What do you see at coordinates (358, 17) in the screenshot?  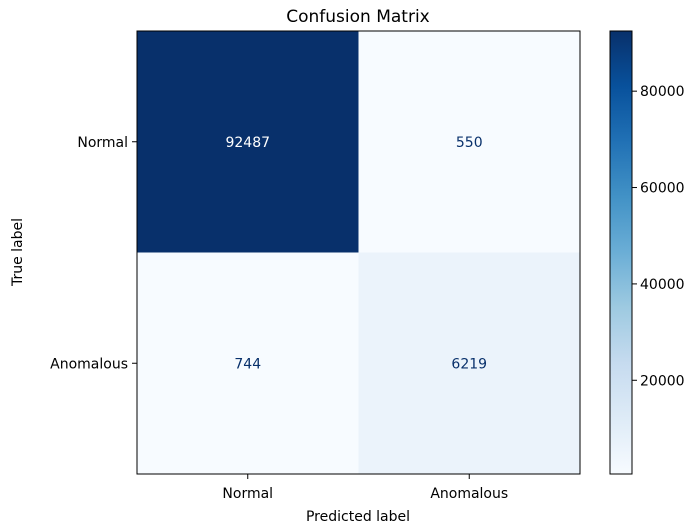 I see `chart-title: Confusion Matrix` at bounding box center [358, 17].